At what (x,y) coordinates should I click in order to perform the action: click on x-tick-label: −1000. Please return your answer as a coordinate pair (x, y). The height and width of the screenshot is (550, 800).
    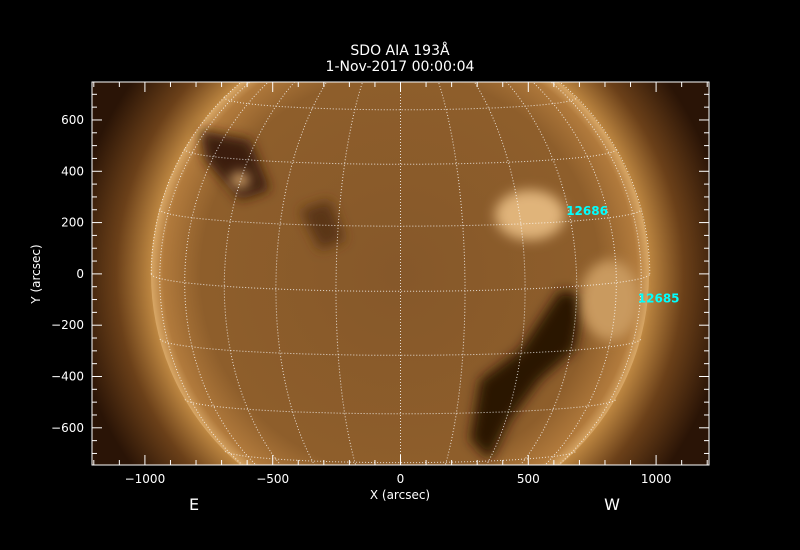
    Looking at the image, I should click on (145, 479).